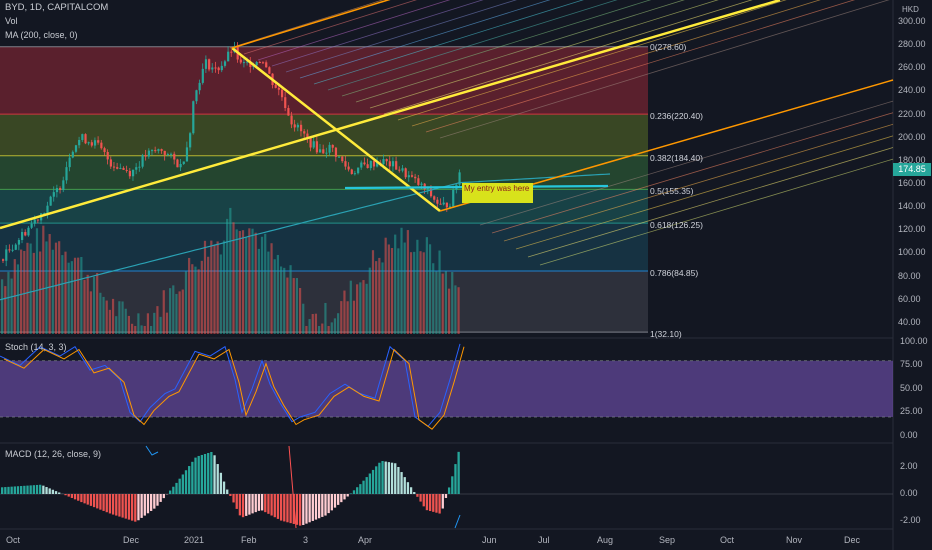  Describe the element at coordinates (668, 47) in the screenshot. I see `fib-label-0: 0(278.60)` at that location.